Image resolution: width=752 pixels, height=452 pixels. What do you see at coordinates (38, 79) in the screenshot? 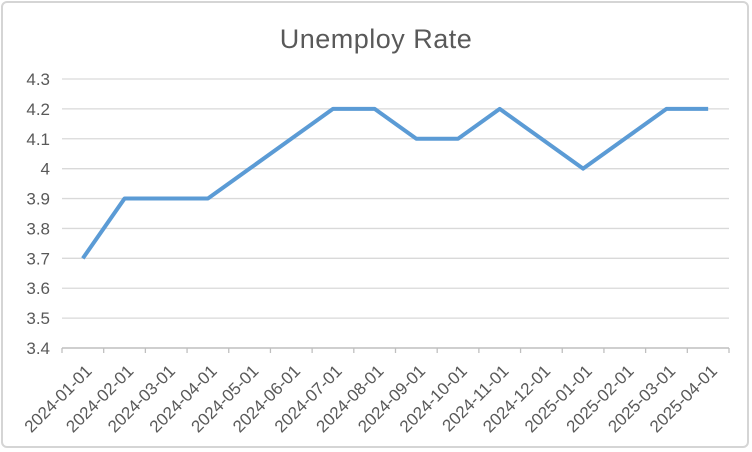
I see `y-axis-tick-label: 4.3` at bounding box center [38, 79].